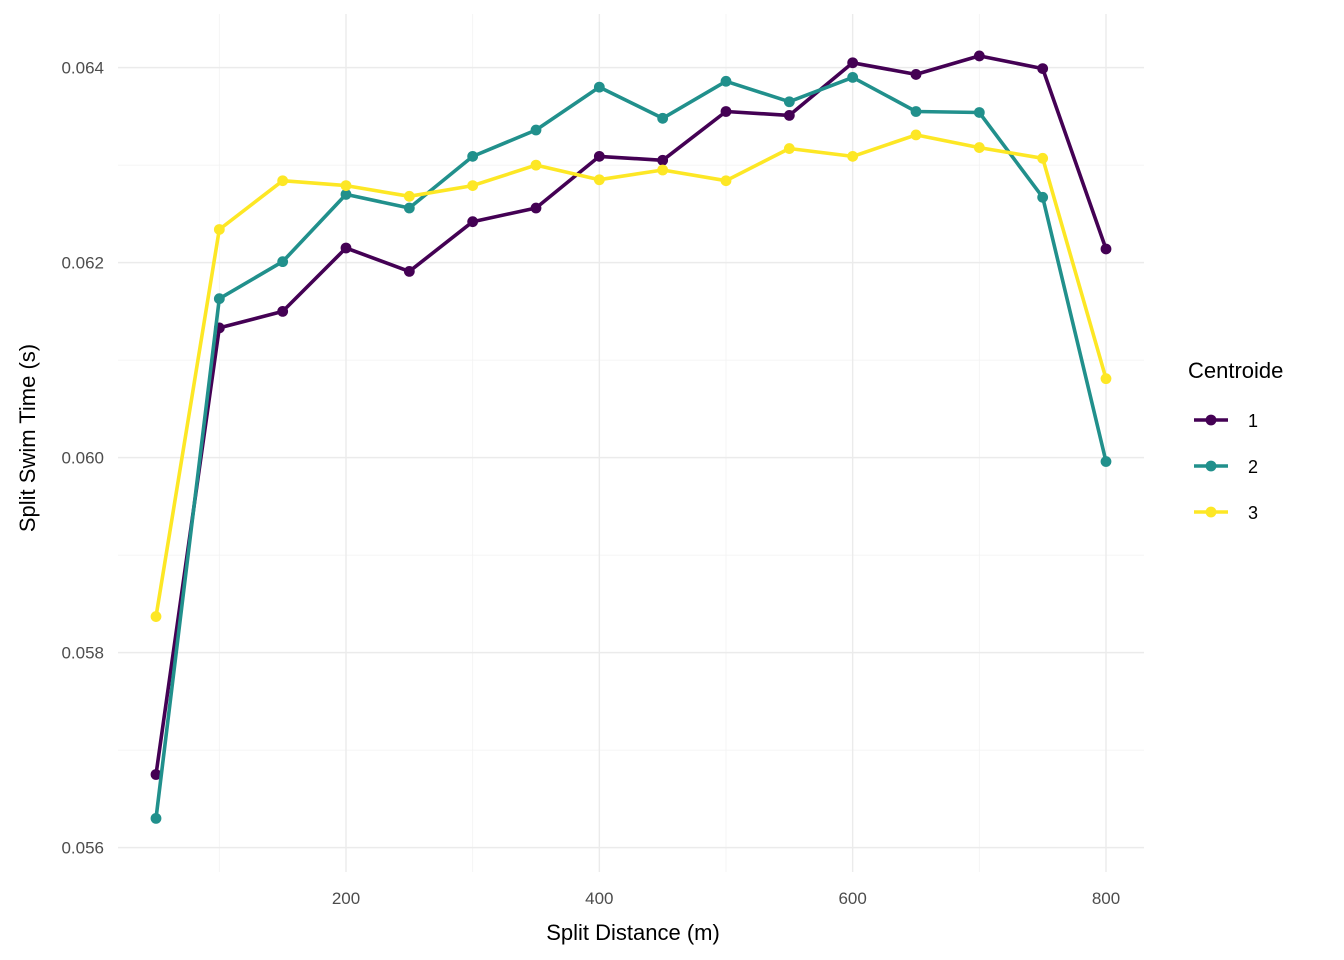 Image resolution: width=1344 pixels, height=960 pixels. I want to click on x-axis-title: Split Distance (m), so click(633, 932).